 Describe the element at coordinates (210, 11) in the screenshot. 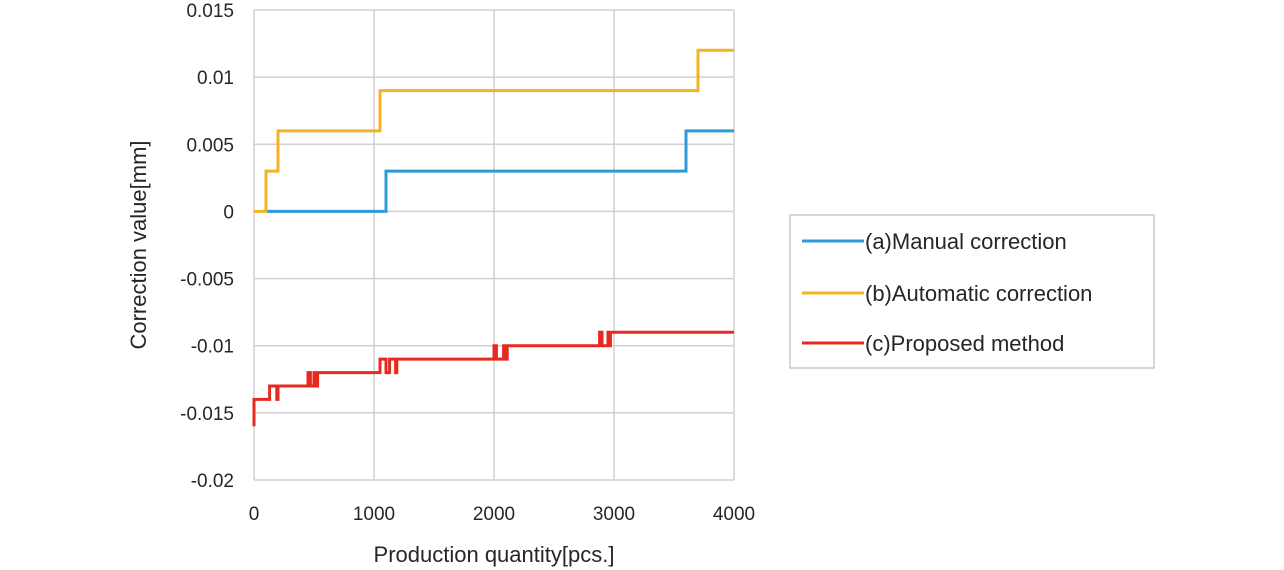

I see `y-tick-label: 0.015` at that location.